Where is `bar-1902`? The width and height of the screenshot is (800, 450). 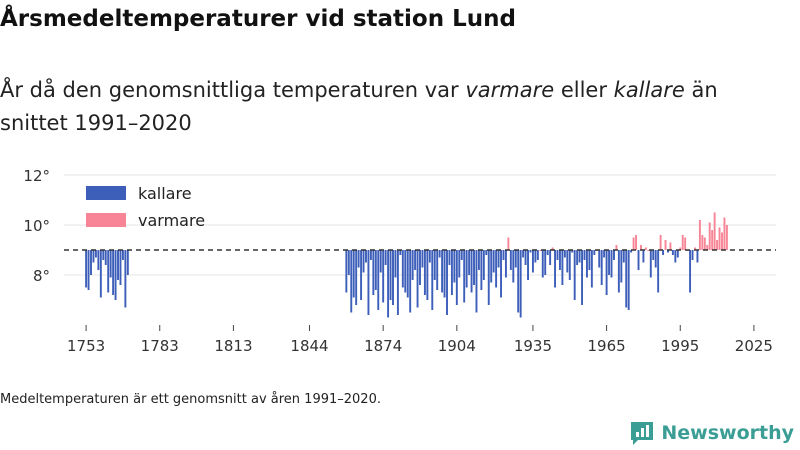 bar-1902 is located at coordinates (451, 272).